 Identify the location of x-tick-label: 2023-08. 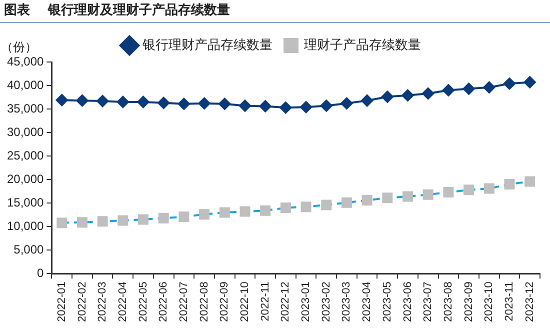
(448, 302).